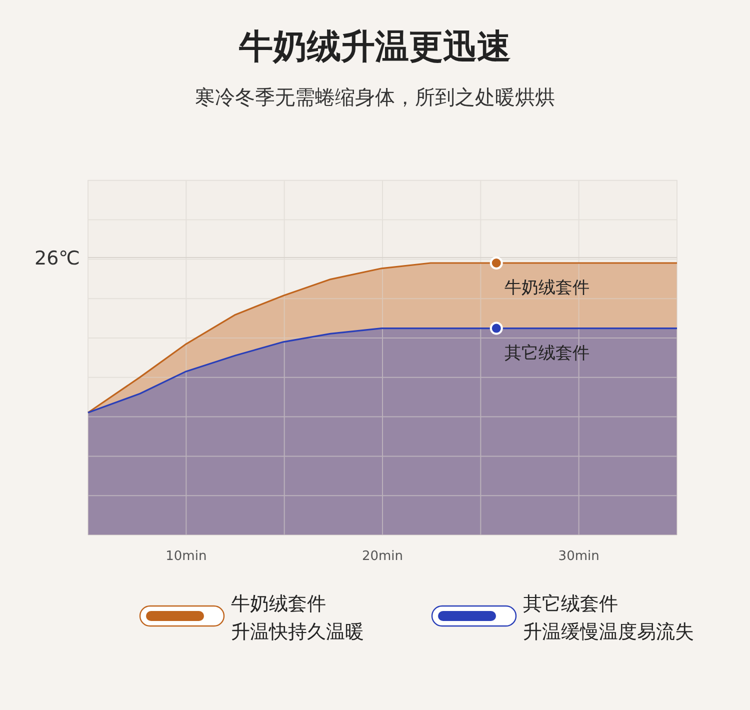  What do you see at coordinates (579, 556) in the screenshot?
I see `x-tick-label: 30min` at bounding box center [579, 556].